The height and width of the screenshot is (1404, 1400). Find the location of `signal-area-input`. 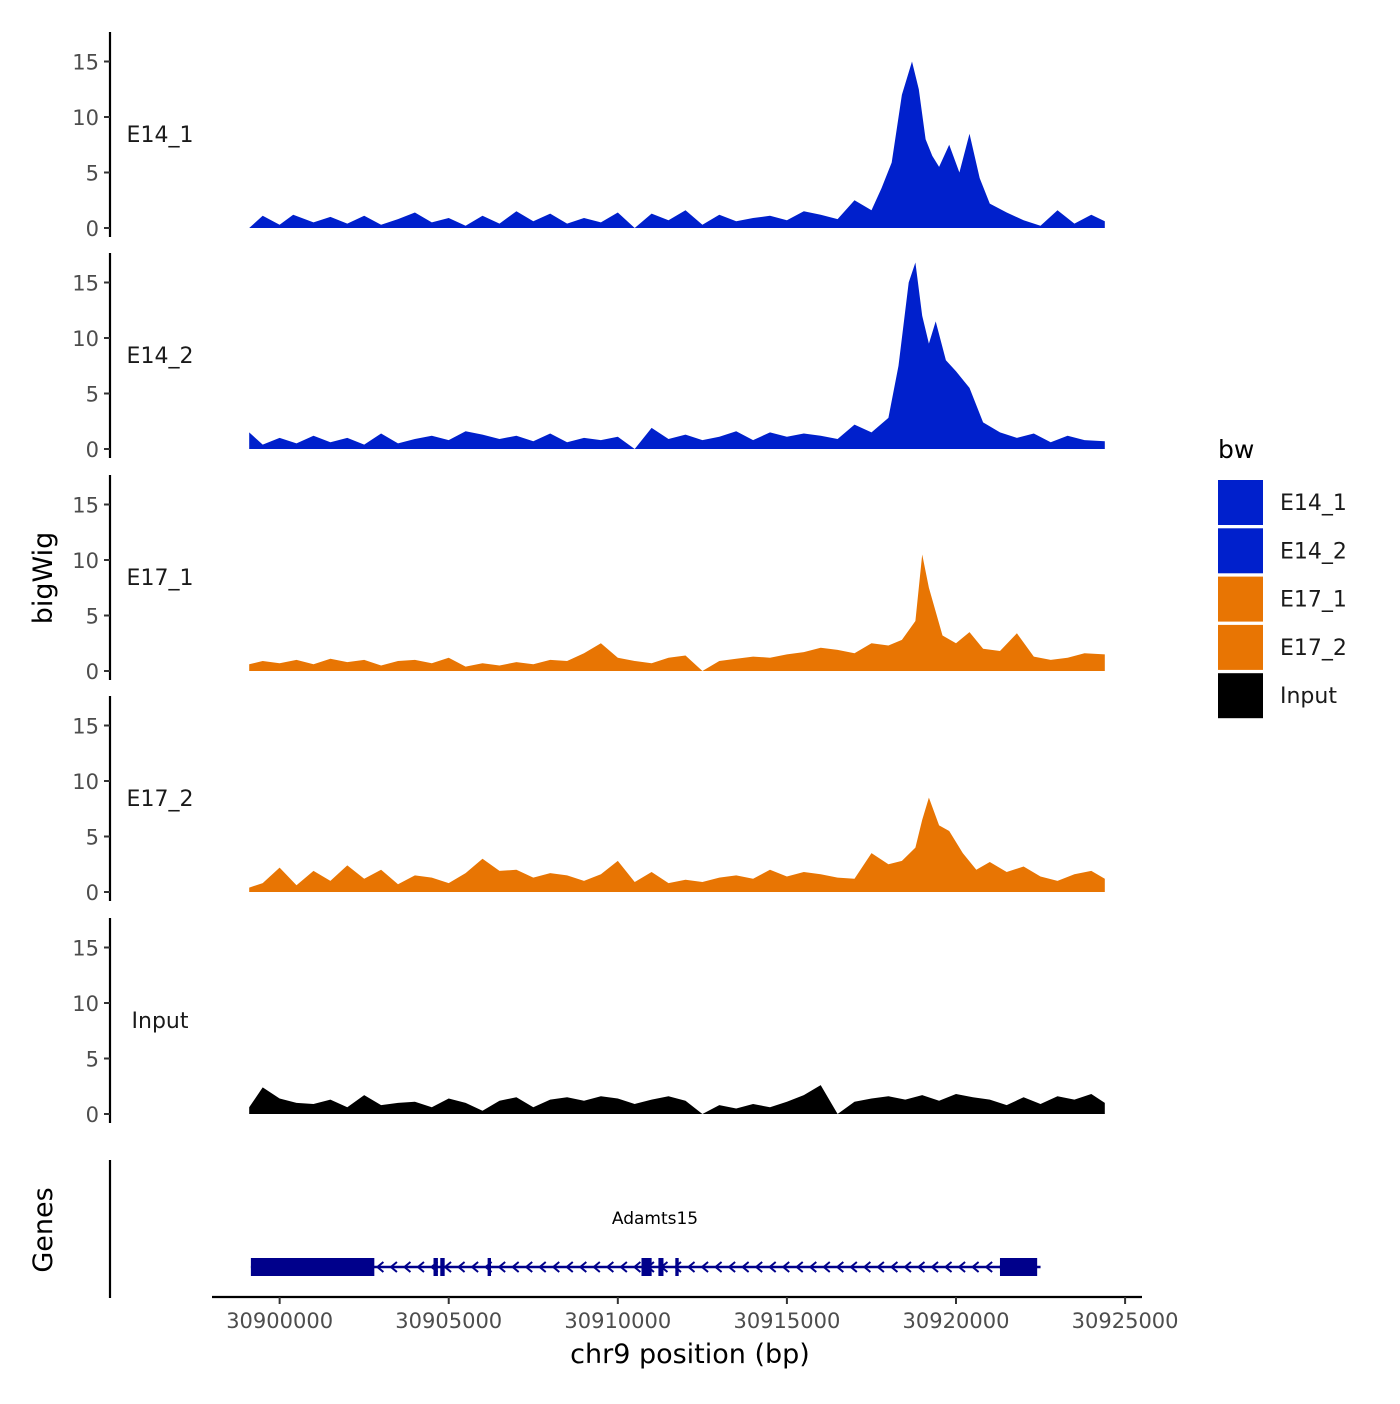

signal-area-input is located at coordinates (677, 1099).